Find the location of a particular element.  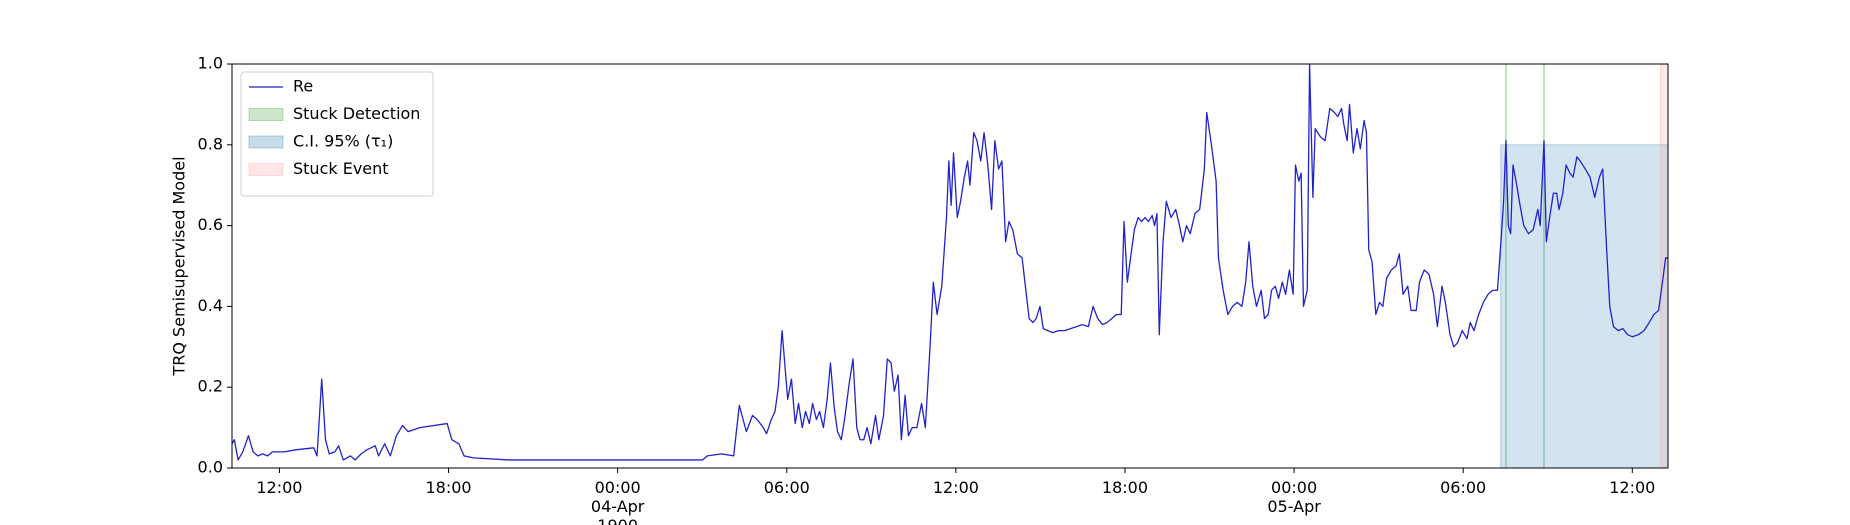

y-tick-label: 0.6 is located at coordinates (210, 224).